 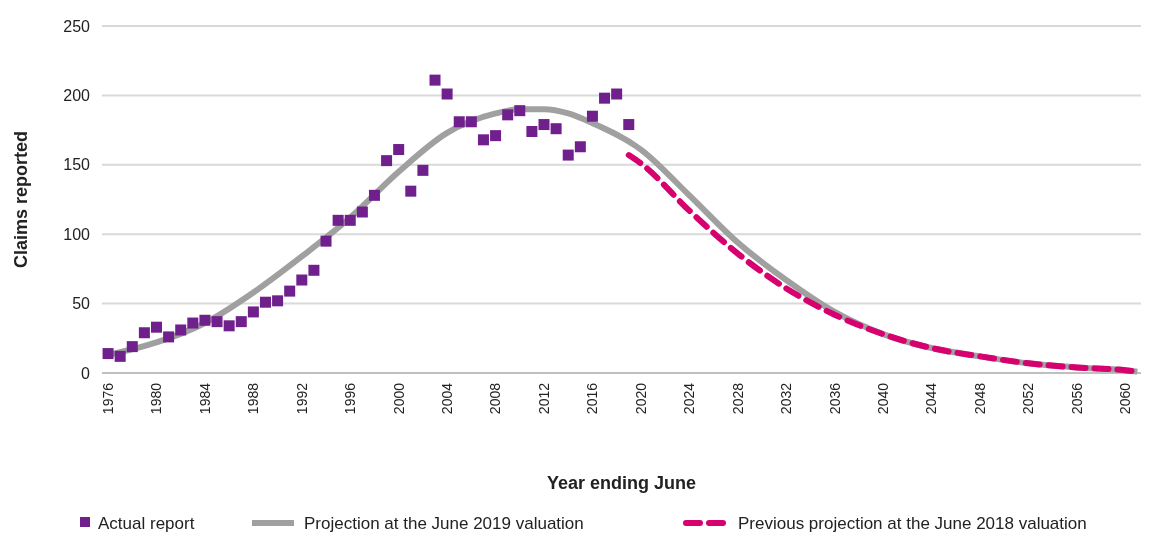 What do you see at coordinates (640, 398) in the screenshot?
I see `x-tick-label: 2020` at bounding box center [640, 398].